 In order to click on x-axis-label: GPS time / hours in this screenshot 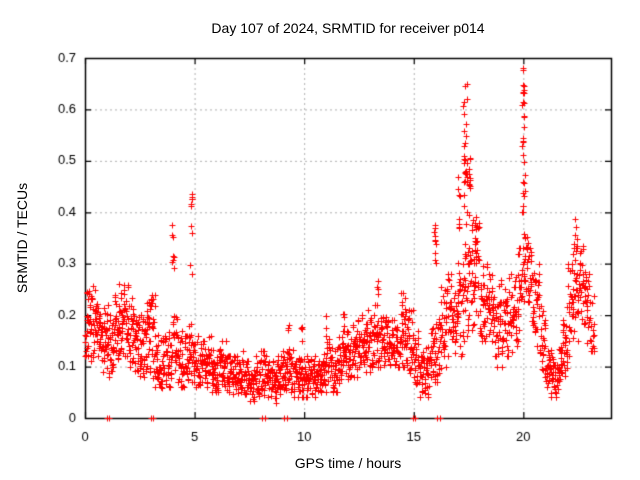, I will do `click(348, 463)`.